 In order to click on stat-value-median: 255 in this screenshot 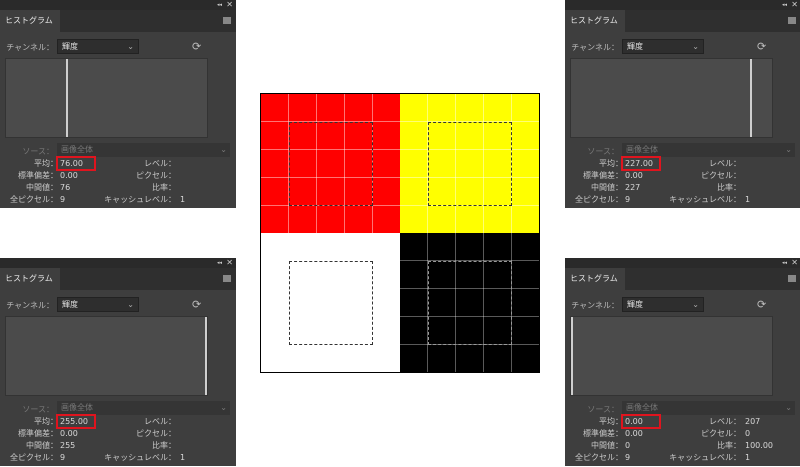, I will do `click(68, 445)`.